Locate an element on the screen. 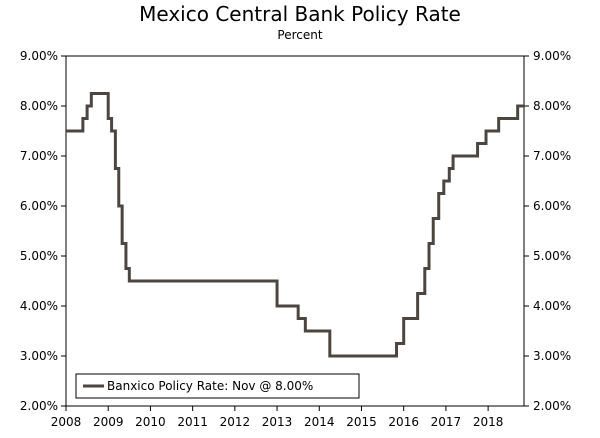 The width and height of the screenshot is (600, 438). x-tick-label: 2018 is located at coordinates (488, 422).